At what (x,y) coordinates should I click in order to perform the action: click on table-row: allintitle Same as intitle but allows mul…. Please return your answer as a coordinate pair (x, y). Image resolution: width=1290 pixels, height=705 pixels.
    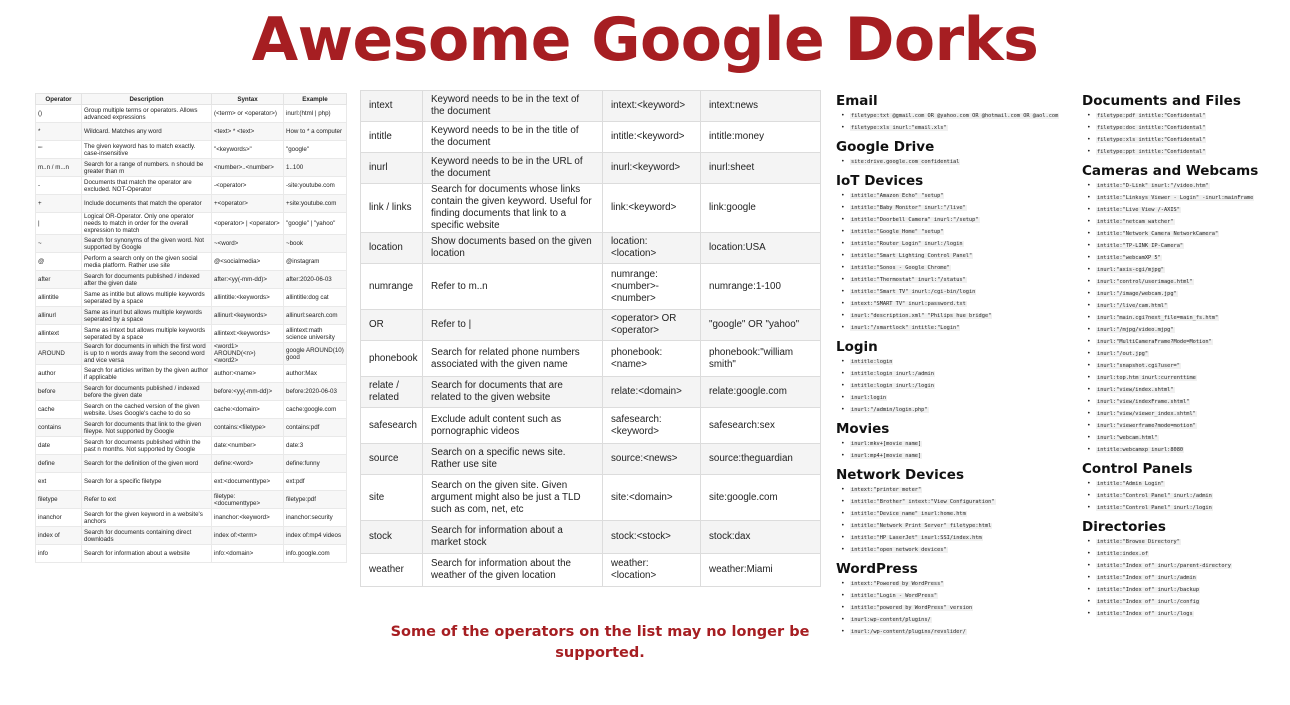
    Looking at the image, I should click on (191, 297).